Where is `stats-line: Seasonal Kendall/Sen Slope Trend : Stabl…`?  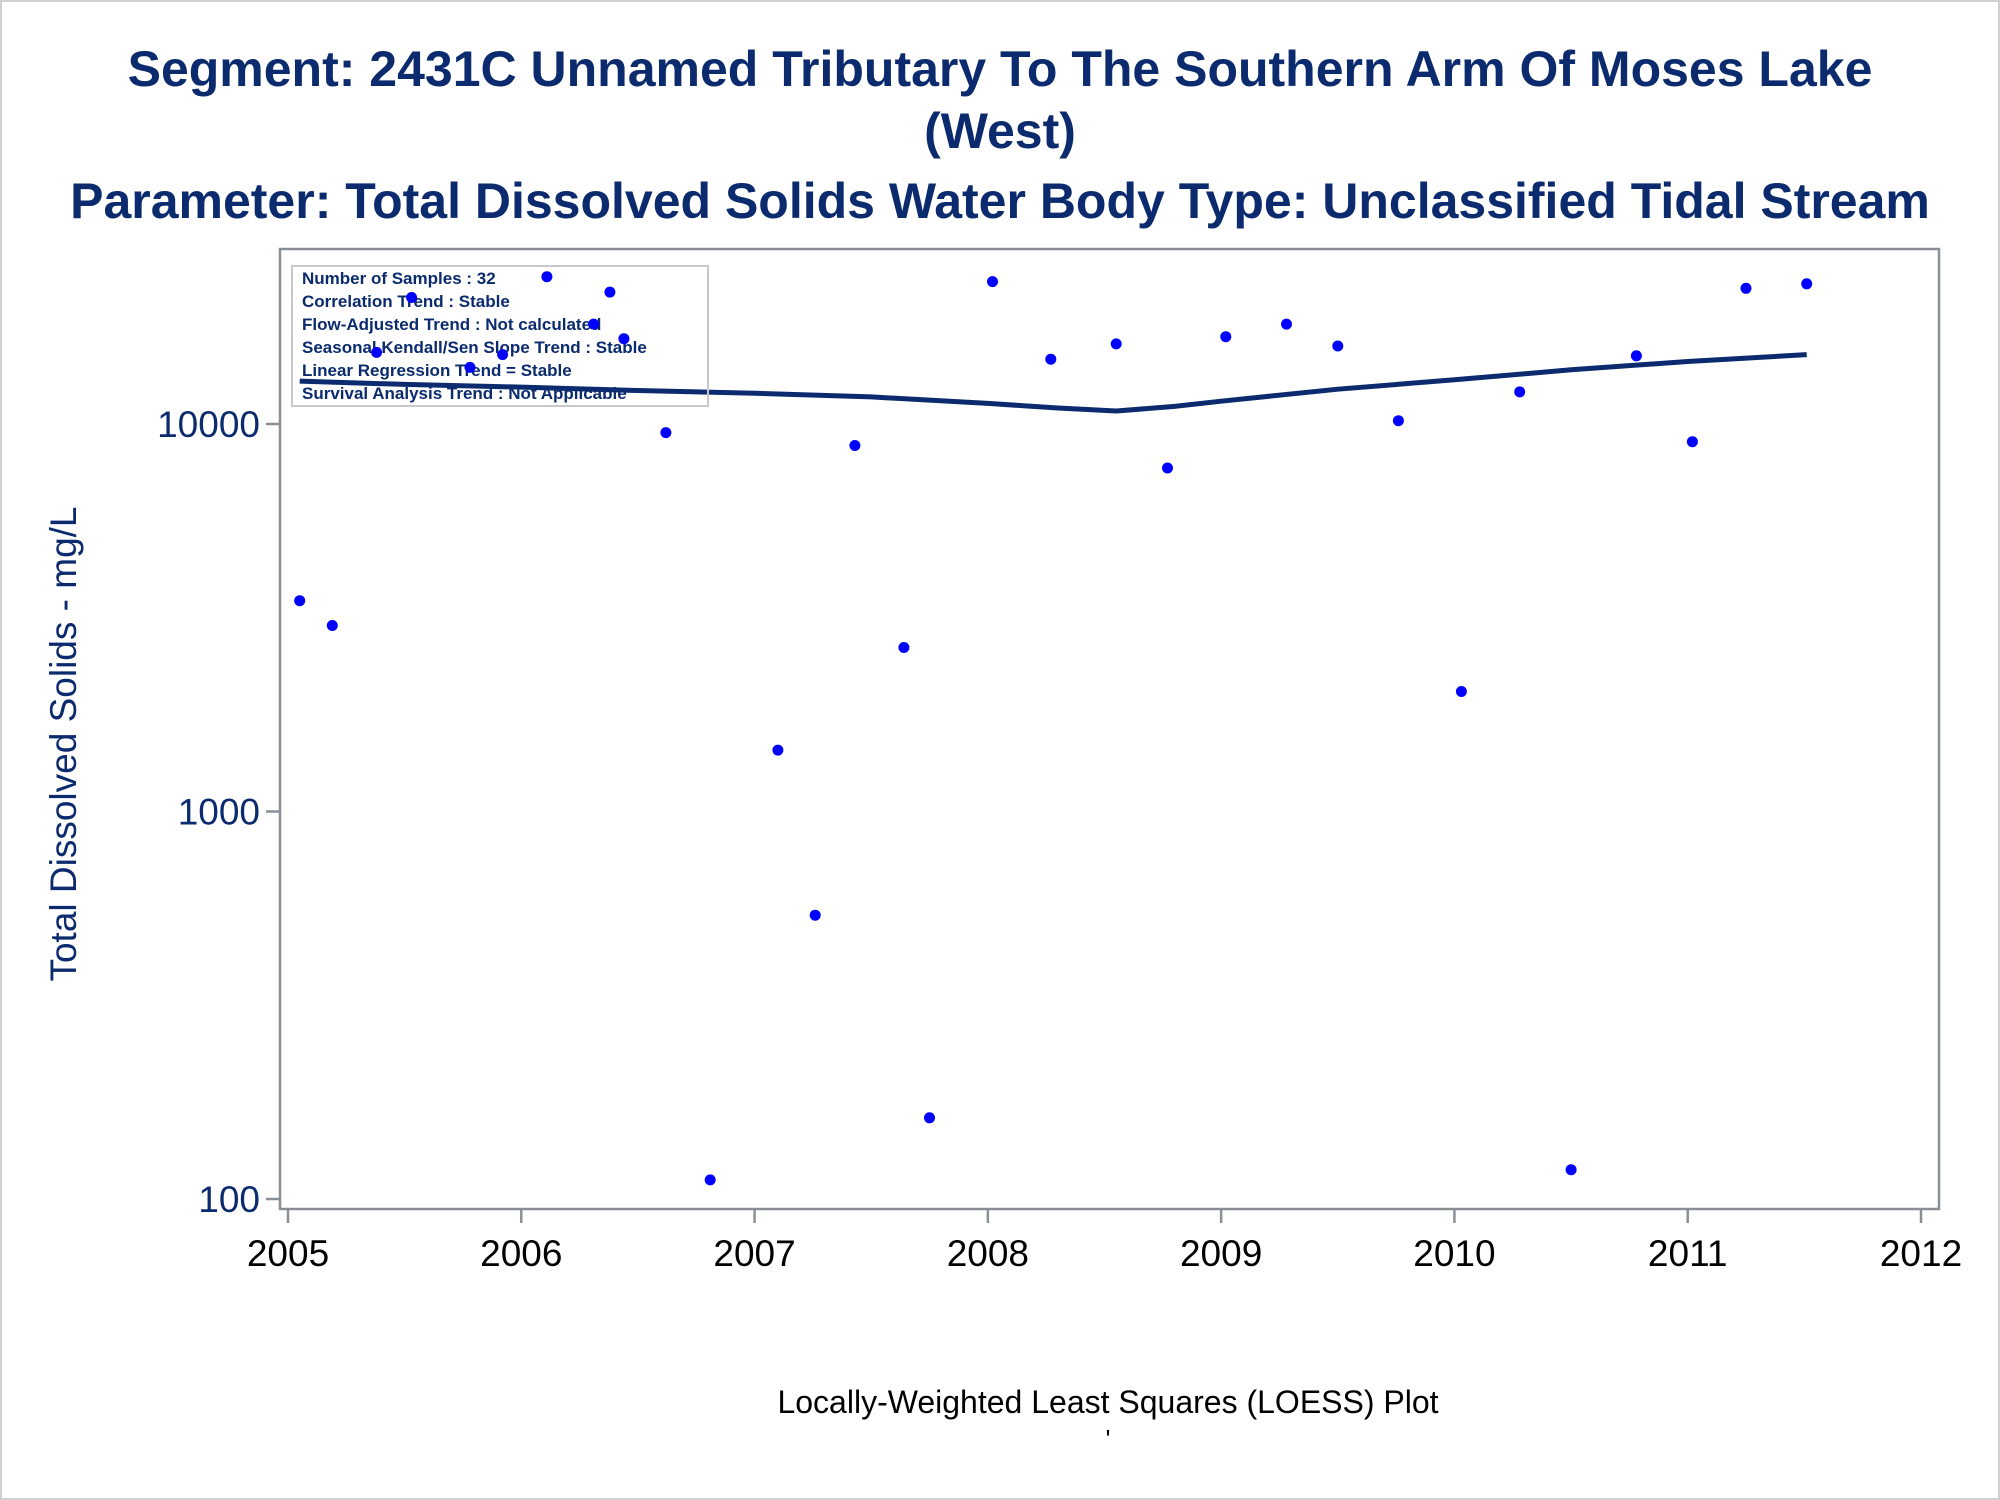 stats-line: Seasonal Kendall/Sen Slope Trend : Stabl… is located at coordinates (474, 347).